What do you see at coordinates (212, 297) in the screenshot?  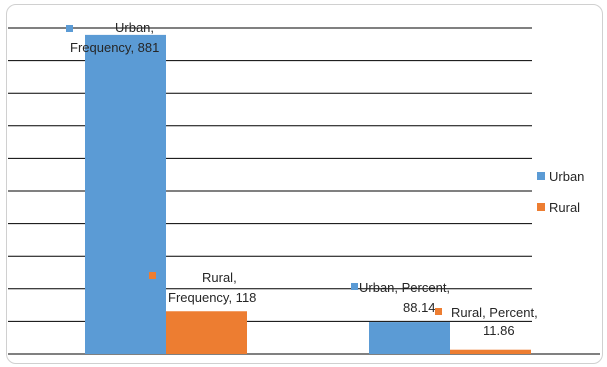 I see `data-label: Frequency, 118` at bounding box center [212, 297].